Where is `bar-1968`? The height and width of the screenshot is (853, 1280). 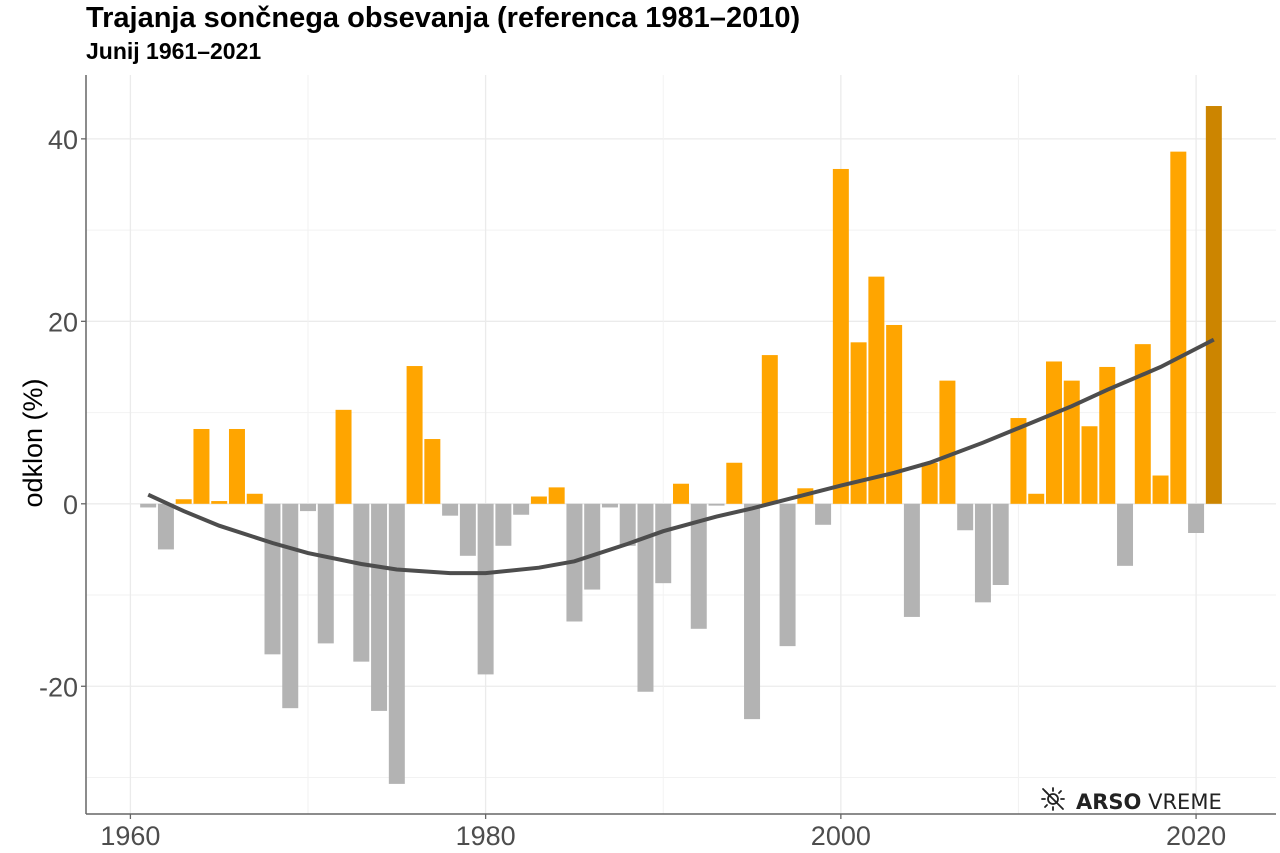 bar-1968 is located at coordinates (272, 579).